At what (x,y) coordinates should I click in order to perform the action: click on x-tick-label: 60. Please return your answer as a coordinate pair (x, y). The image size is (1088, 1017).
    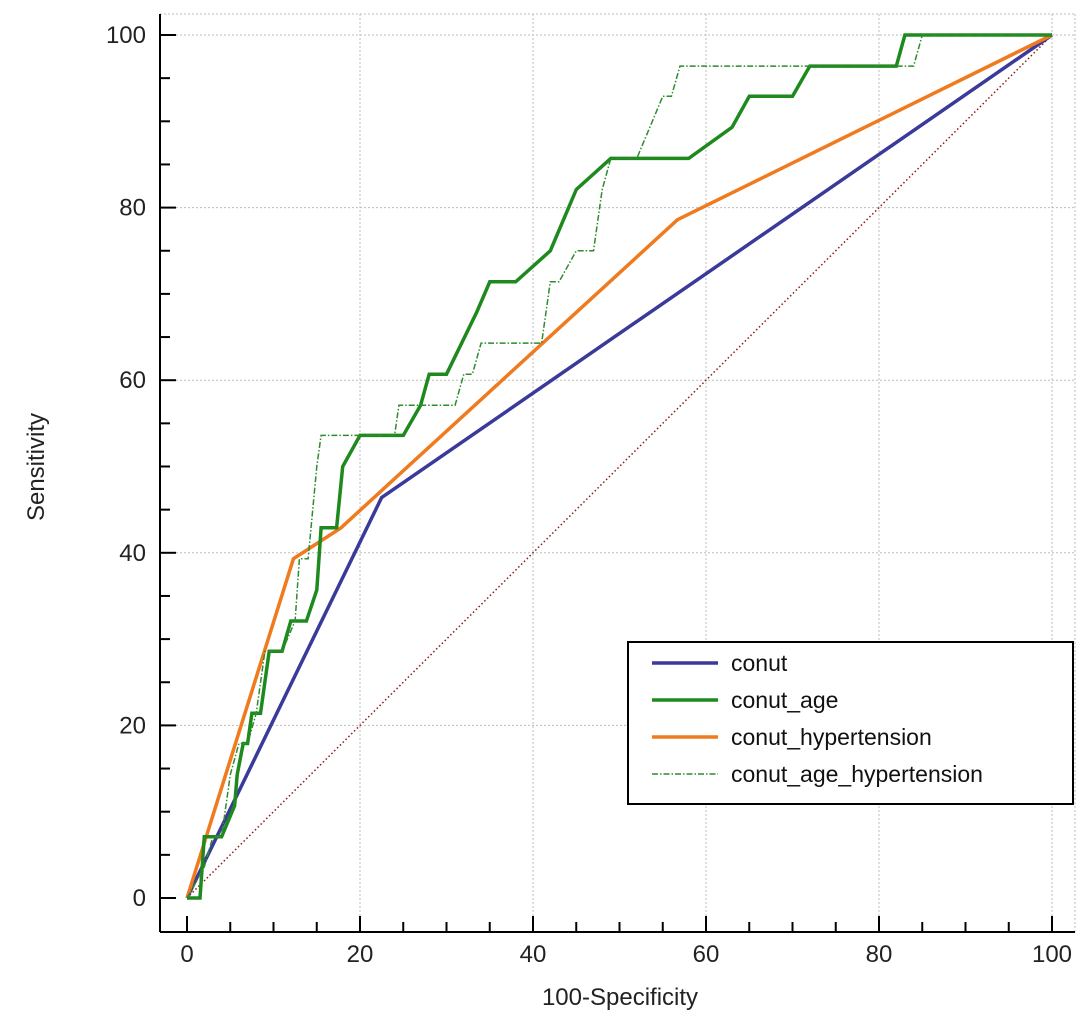
    Looking at the image, I should click on (706, 954).